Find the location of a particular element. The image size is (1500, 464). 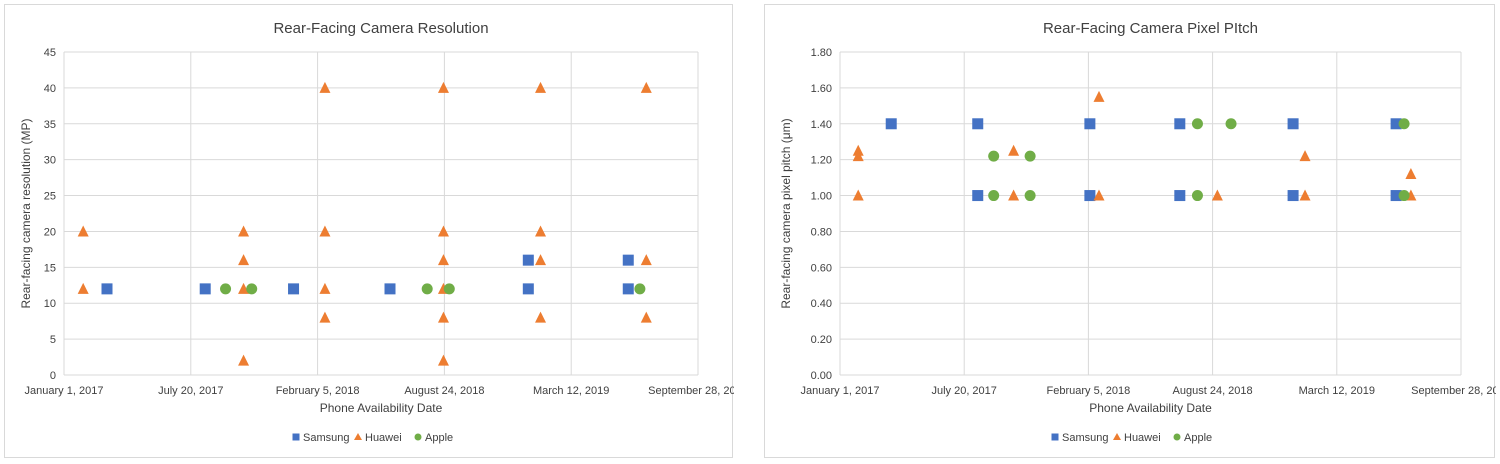

chart-title: Rear-Facing Camera Pixel PItch is located at coordinates (1150, 28).